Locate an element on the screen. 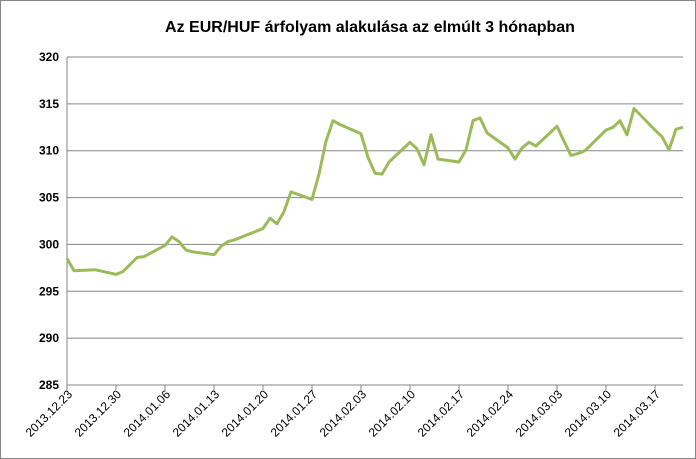 The image size is (696, 459). y-tick-label: 300 is located at coordinates (49, 244).